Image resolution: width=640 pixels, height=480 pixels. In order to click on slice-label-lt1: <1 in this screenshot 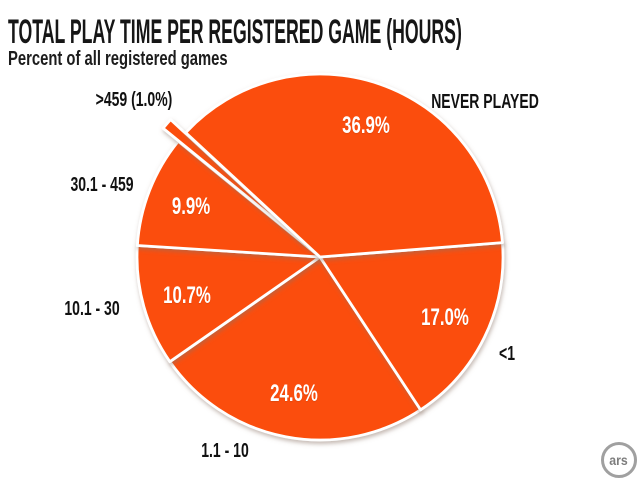, I will do `click(507, 354)`.